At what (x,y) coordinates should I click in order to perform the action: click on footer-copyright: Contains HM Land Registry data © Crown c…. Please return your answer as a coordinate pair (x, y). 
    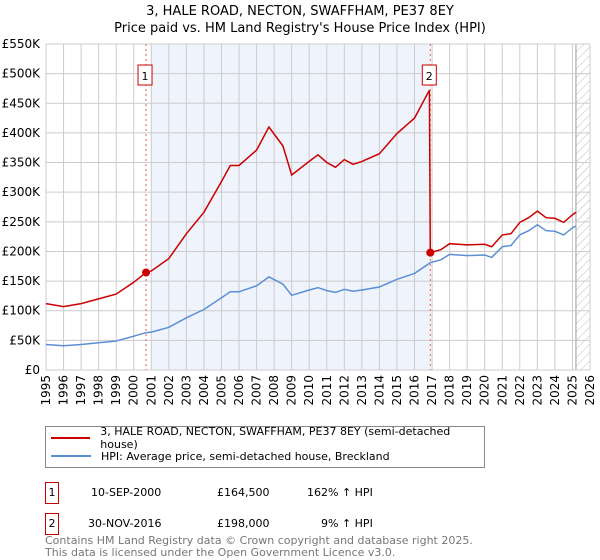
    Looking at the image, I should click on (259, 540).